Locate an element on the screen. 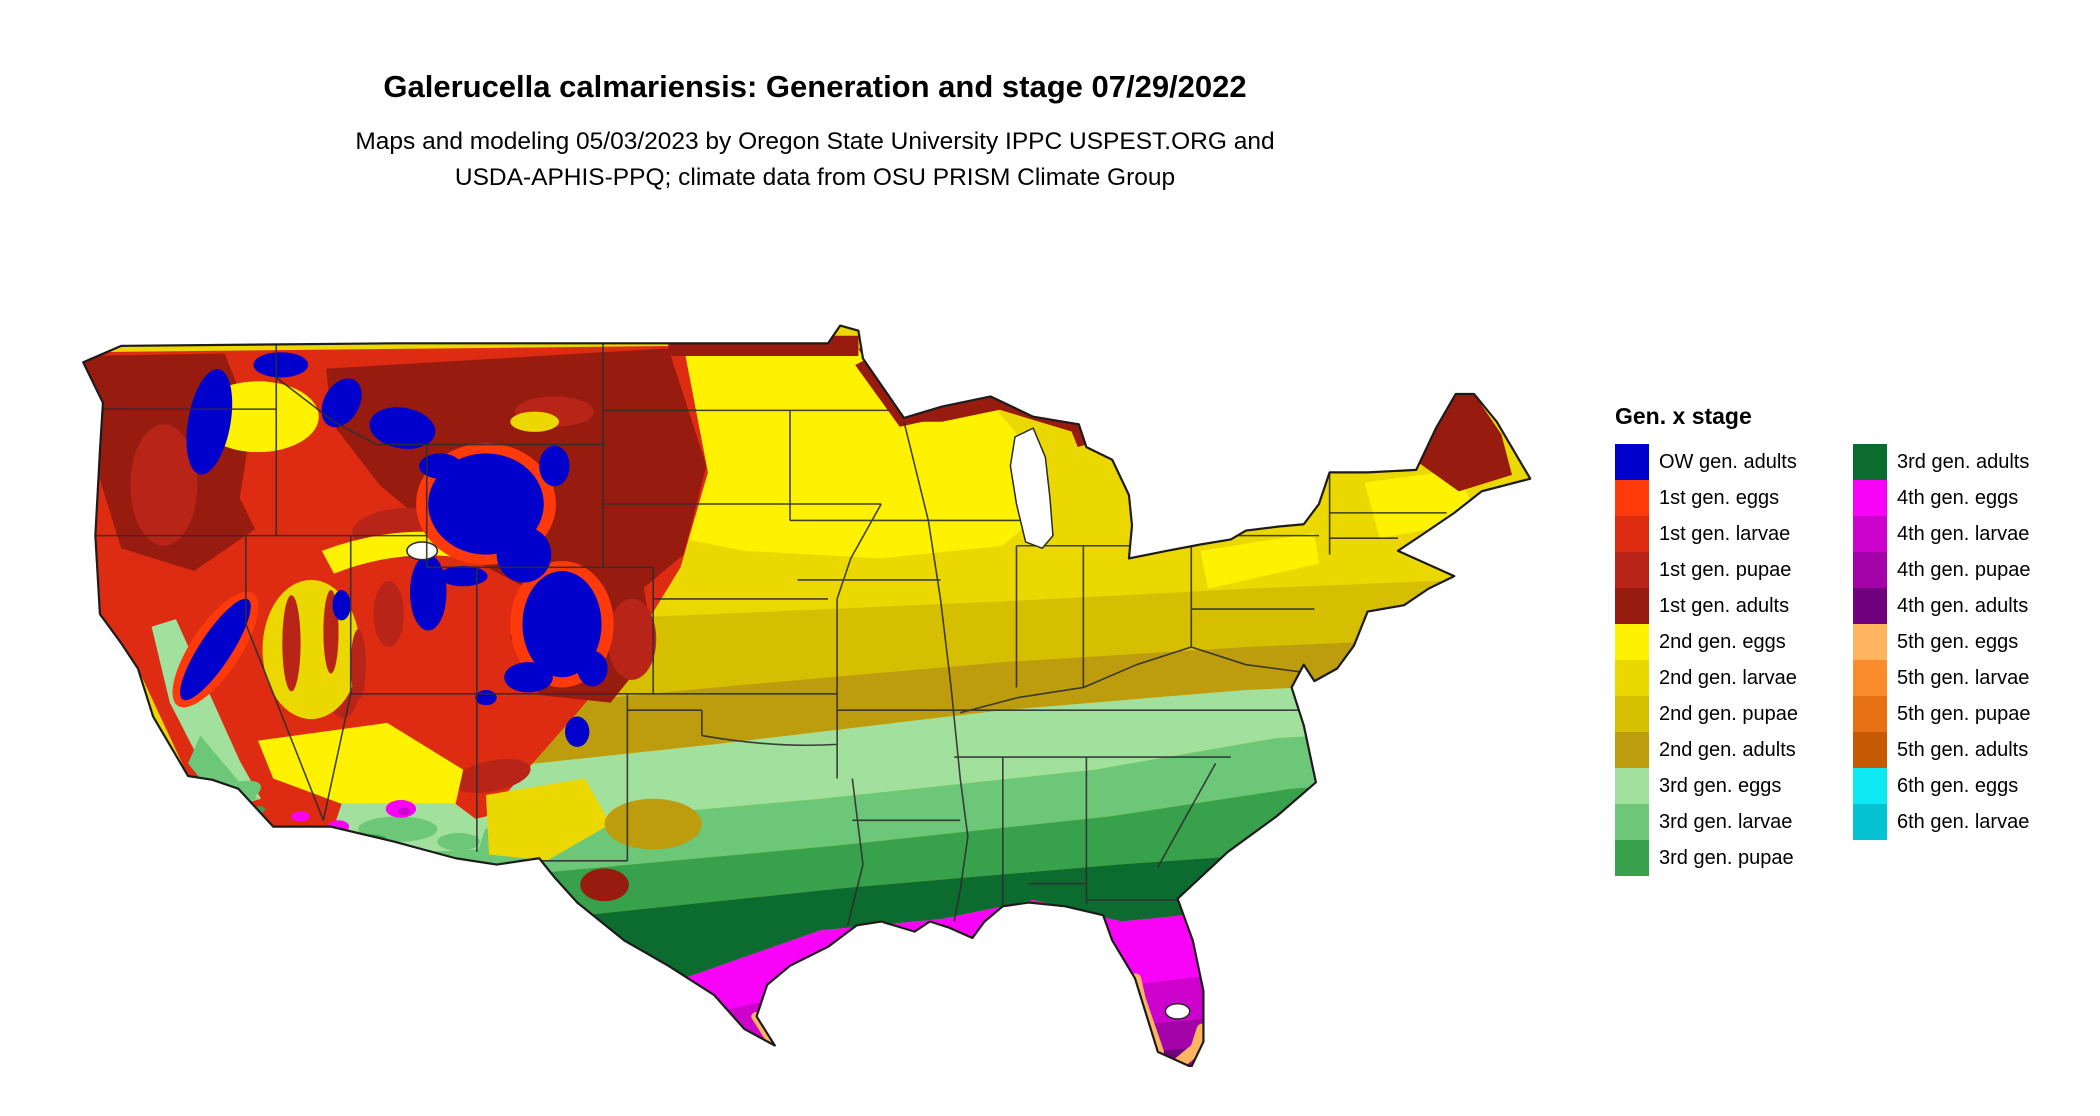 This screenshot has width=2100, height=1116. legend-item: 4th gen. larvae is located at coordinates (1959, 534).